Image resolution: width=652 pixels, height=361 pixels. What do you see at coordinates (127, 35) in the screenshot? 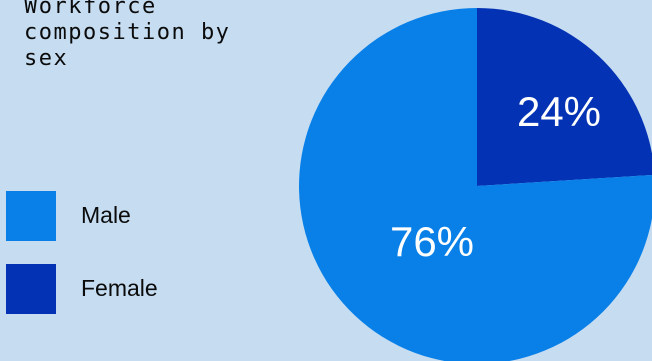
I see `chart-title: Workforce composition by sex` at bounding box center [127, 35].